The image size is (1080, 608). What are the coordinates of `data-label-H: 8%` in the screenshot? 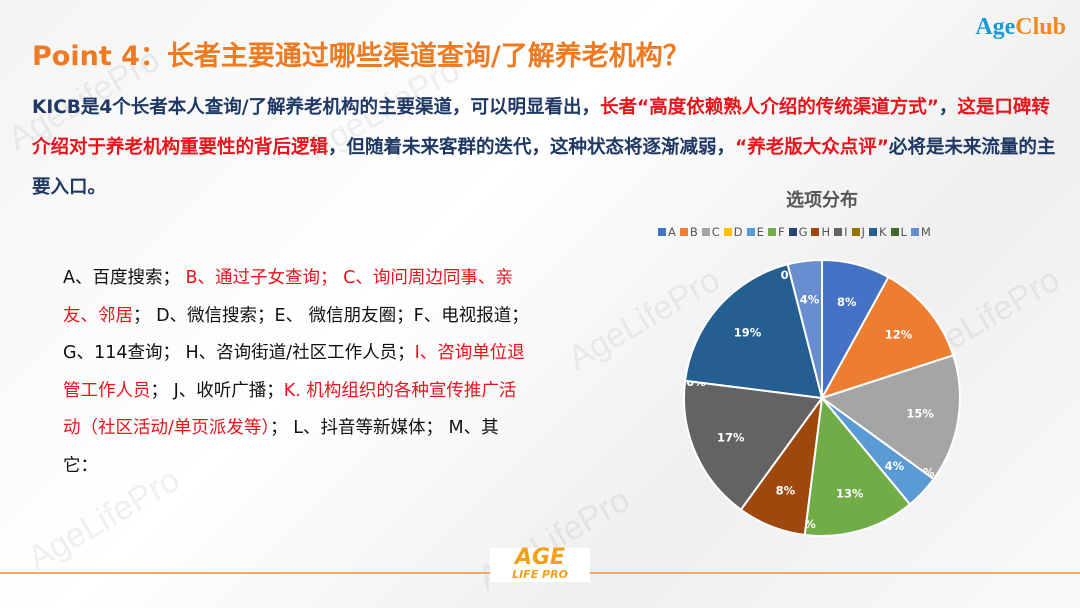 It's located at (786, 490).